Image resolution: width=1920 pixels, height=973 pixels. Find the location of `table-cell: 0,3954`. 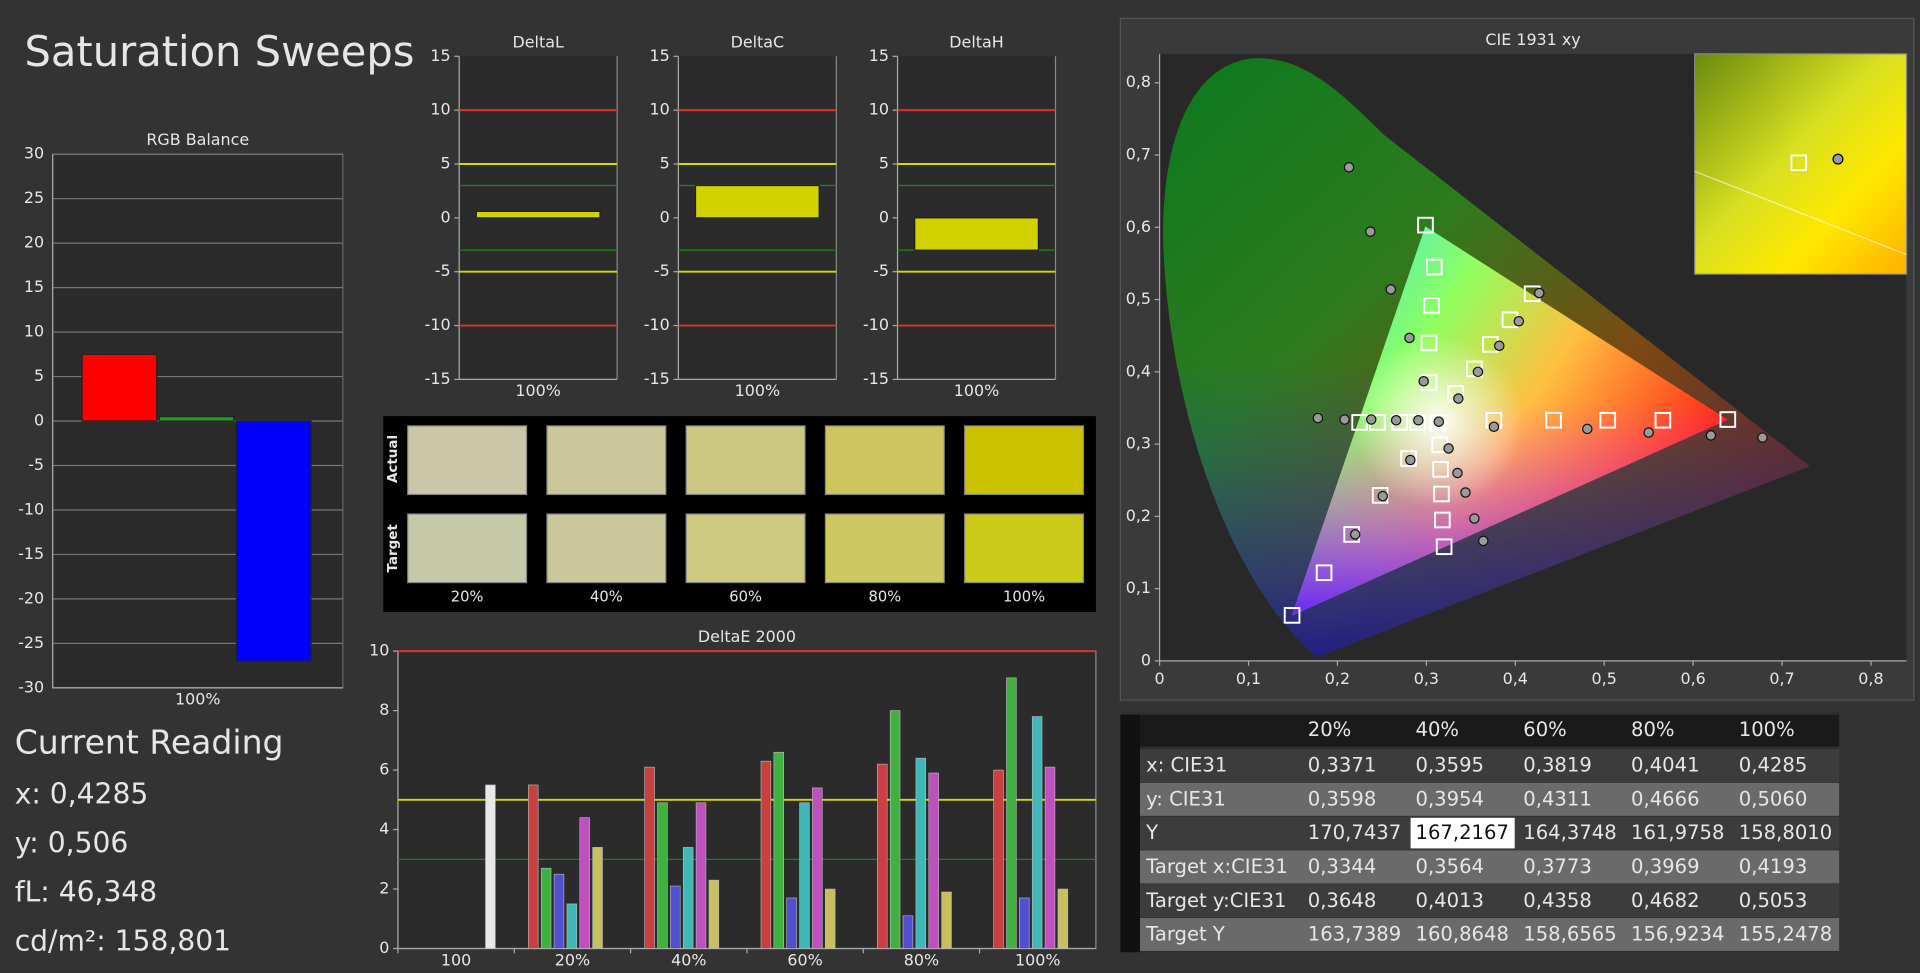

table-cell: 0,3954 is located at coordinates (1450, 798).